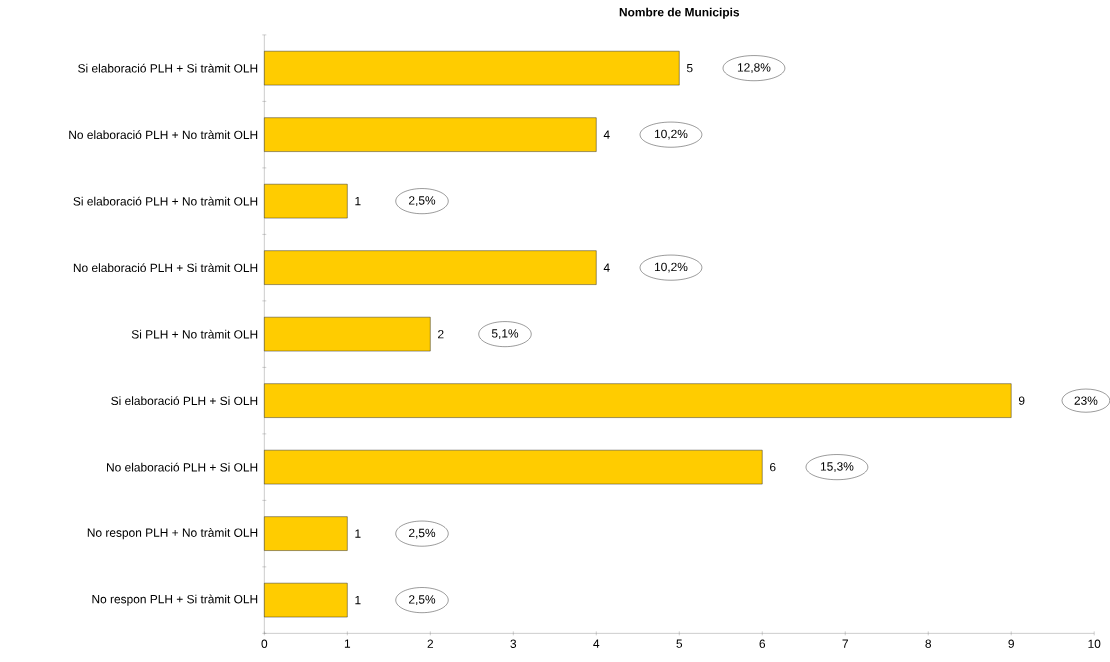 The width and height of the screenshot is (1110, 662). What do you see at coordinates (1094, 643) in the screenshot?
I see `x-tick-label: 10` at bounding box center [1094, 643].